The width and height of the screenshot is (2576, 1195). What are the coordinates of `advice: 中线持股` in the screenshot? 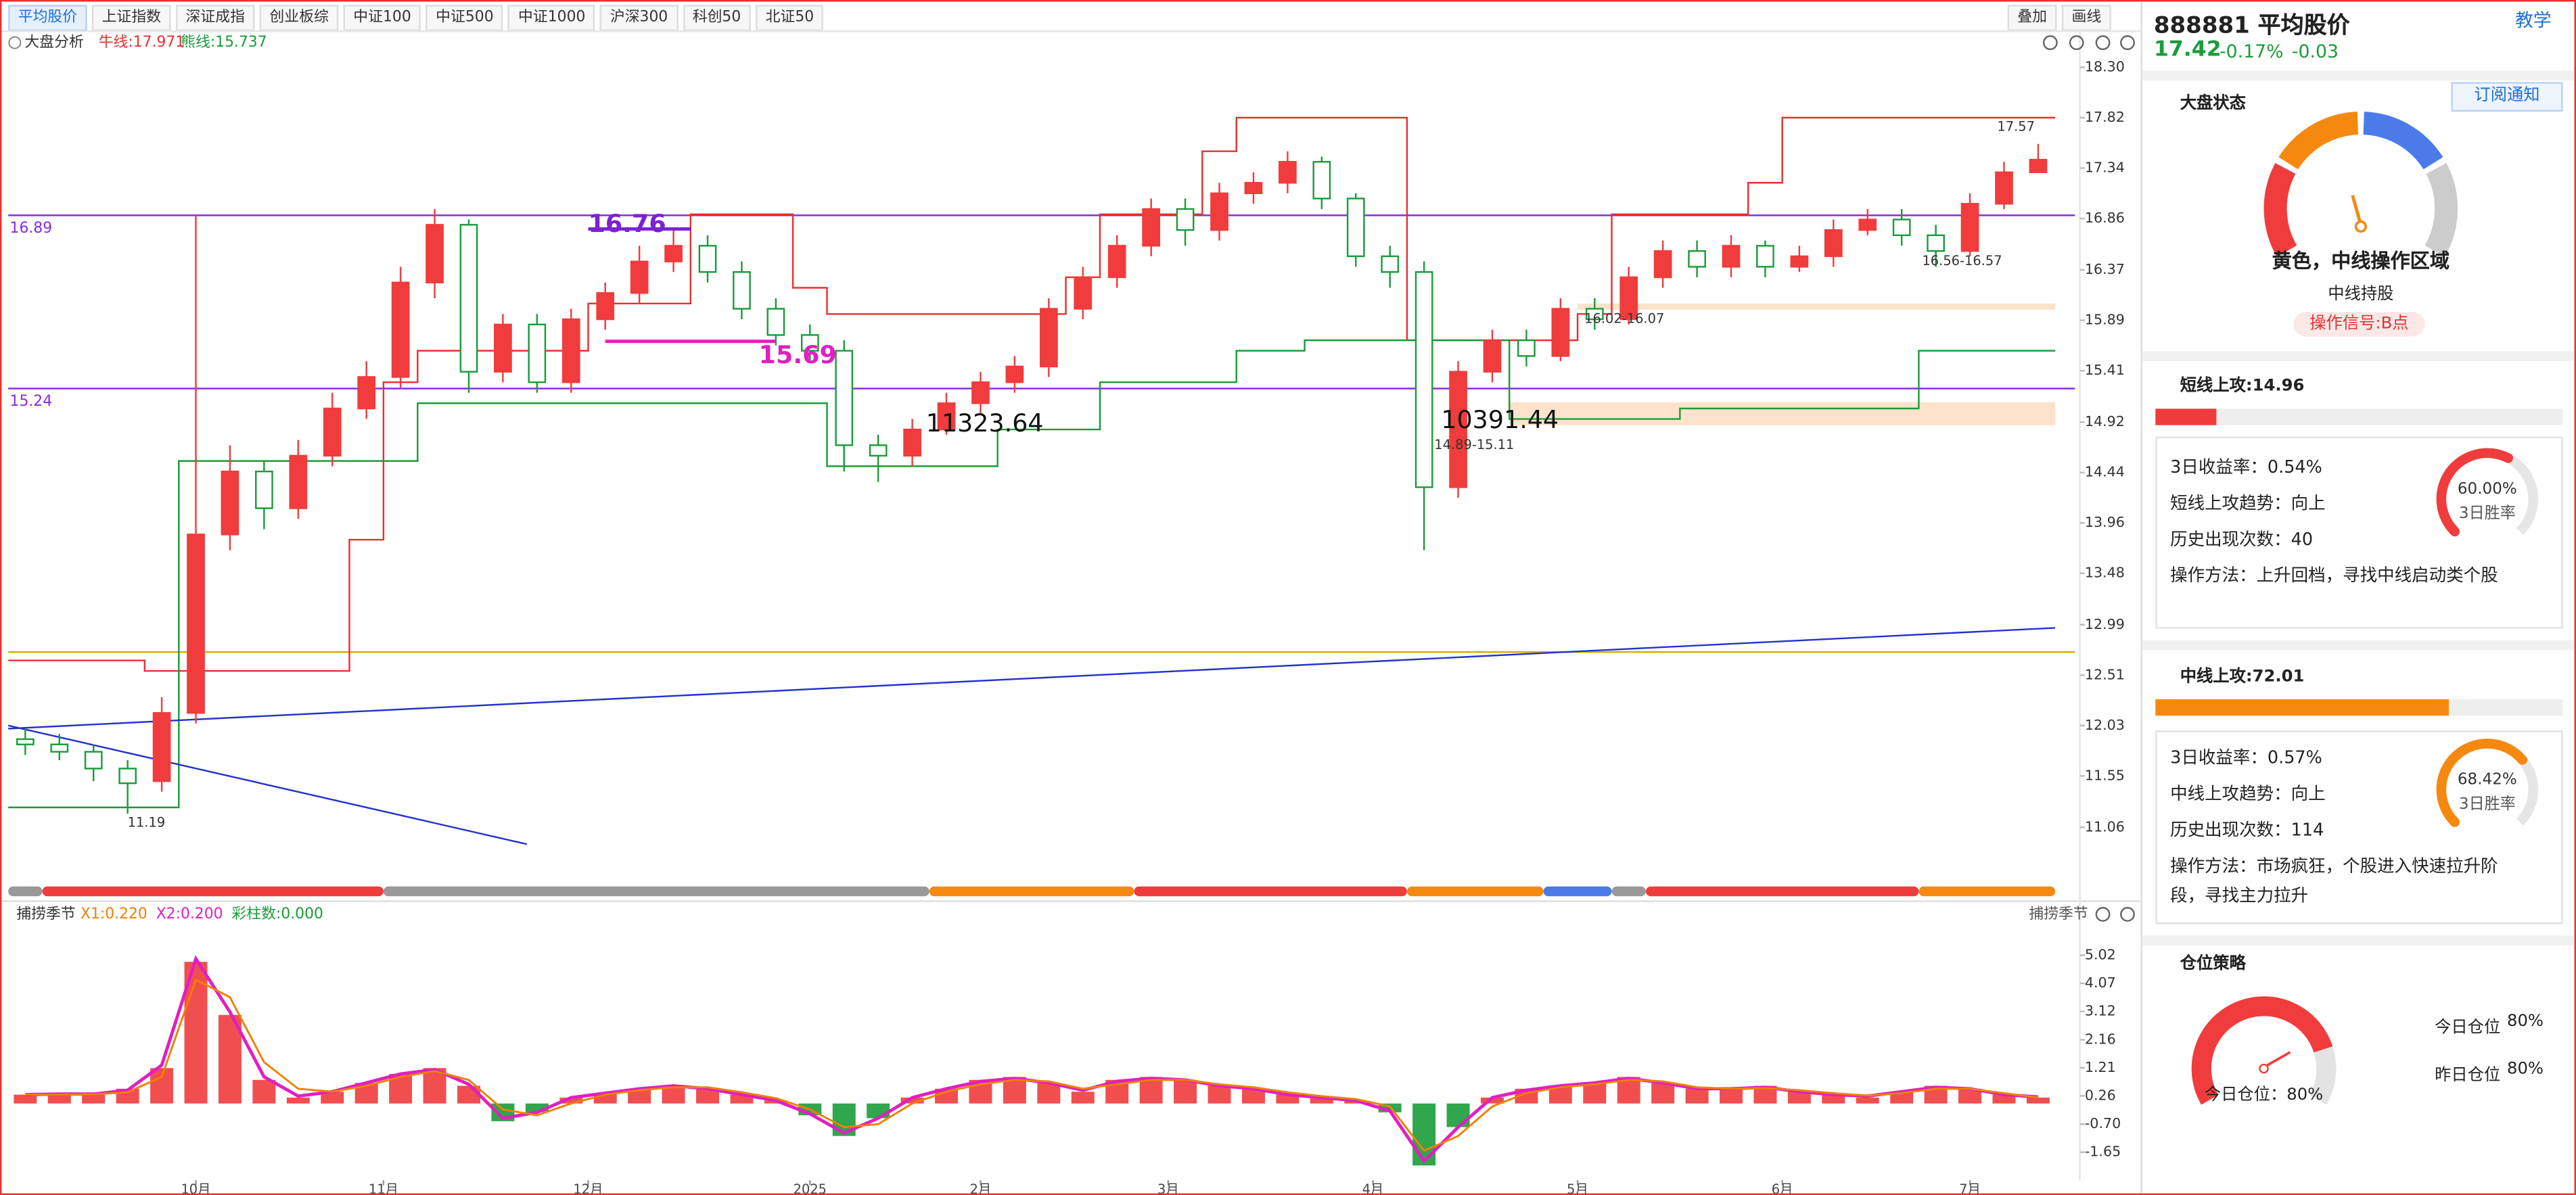 It's located at (2361, 295).